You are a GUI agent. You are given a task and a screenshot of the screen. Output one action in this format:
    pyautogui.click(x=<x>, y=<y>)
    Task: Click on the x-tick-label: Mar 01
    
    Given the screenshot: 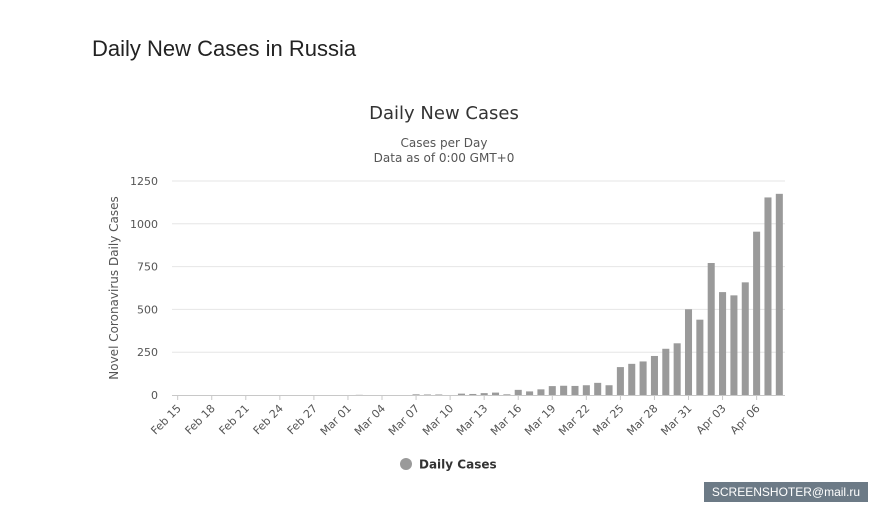 What is the action you would take?
    pyautogui.click(x=336, y=420)
    